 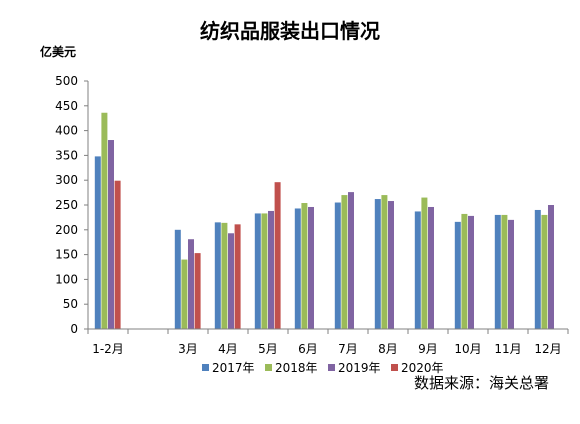 What do you see at coordinates (359, 368) in the screenshot?
I see `legend-label: 2019年` at bounding box center [359, 368].